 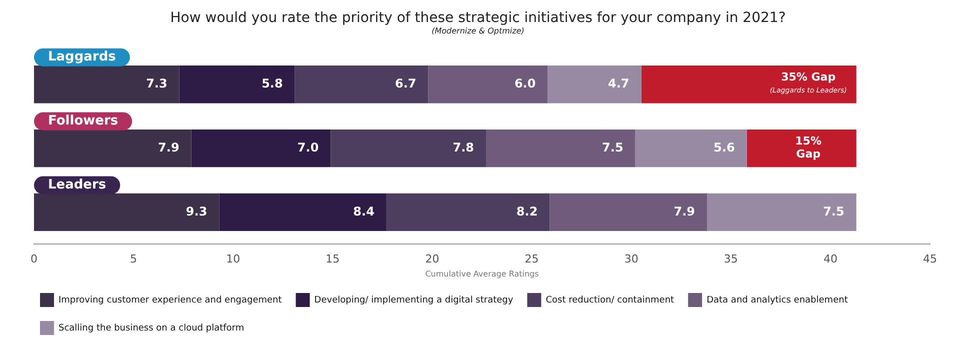 I want to click on x-tick-label: 5, so click(x=134, y=259).